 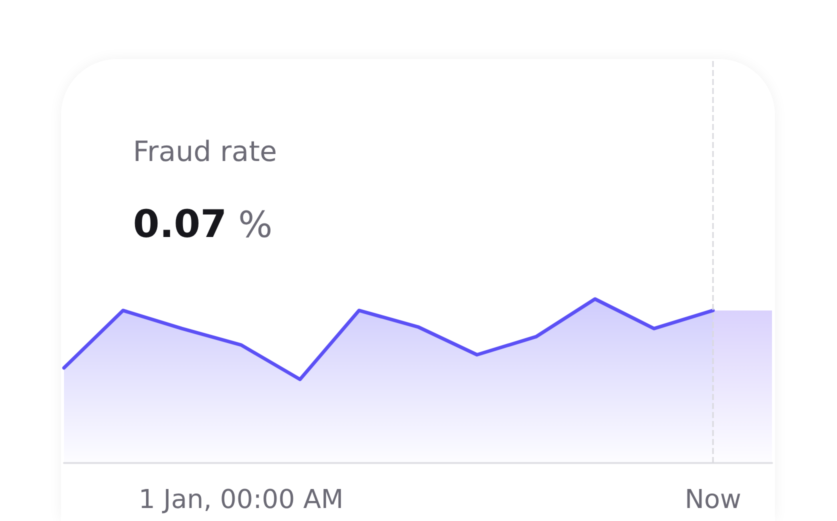 What do you see at coordinates (202, 224) in the screenshot?
I see `chart-subtitle: 0.07 %` at bounding box center [202, 224].